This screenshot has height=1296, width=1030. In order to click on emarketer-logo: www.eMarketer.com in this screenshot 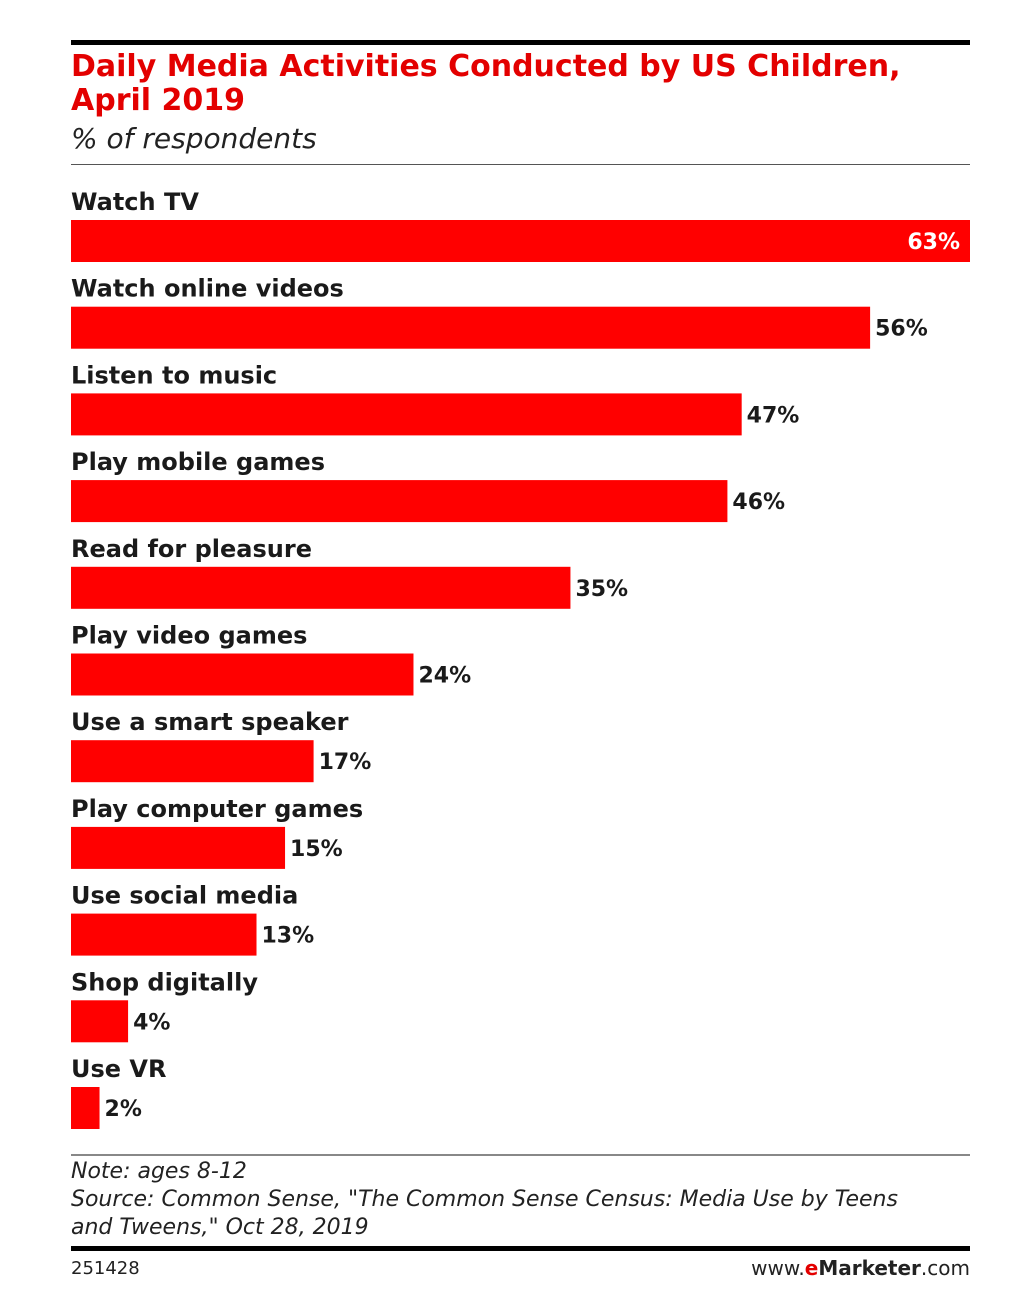, I will do `click(860, 1268)`.